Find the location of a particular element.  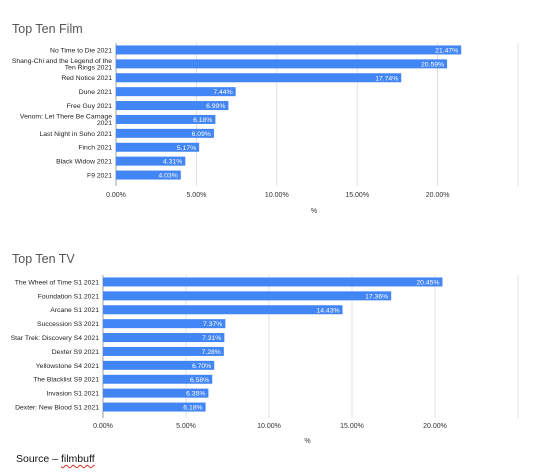

category-label: Foundation S1 2021 is located at coordinates (68, 296).